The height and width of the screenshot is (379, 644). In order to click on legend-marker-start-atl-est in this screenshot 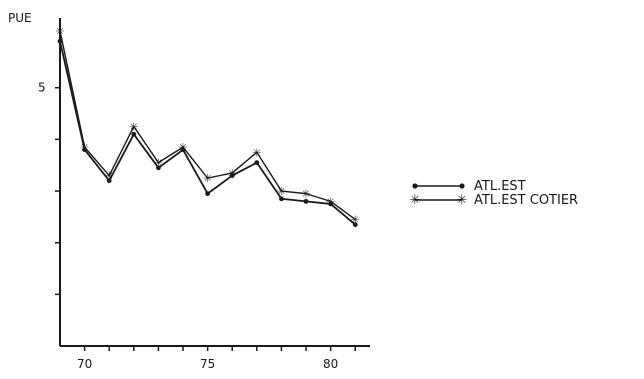, I will do `click(415, 186)`.